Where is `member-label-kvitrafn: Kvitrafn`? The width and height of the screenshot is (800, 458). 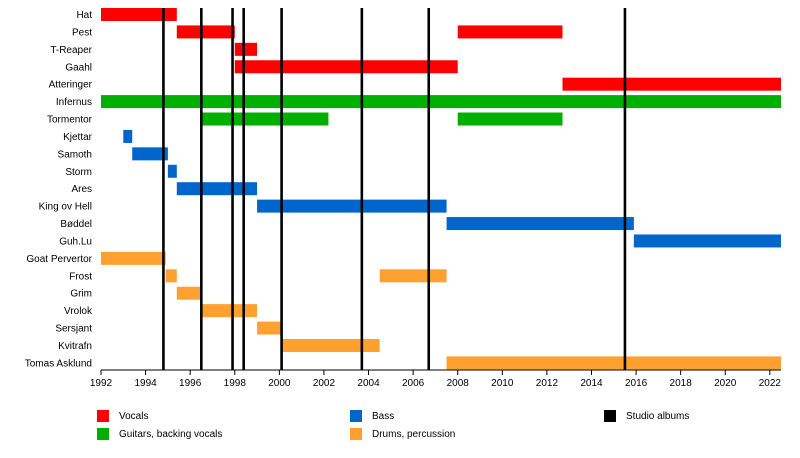
member-label-kvitrafn: Kvitrafn is located at coordinates (75, 346).